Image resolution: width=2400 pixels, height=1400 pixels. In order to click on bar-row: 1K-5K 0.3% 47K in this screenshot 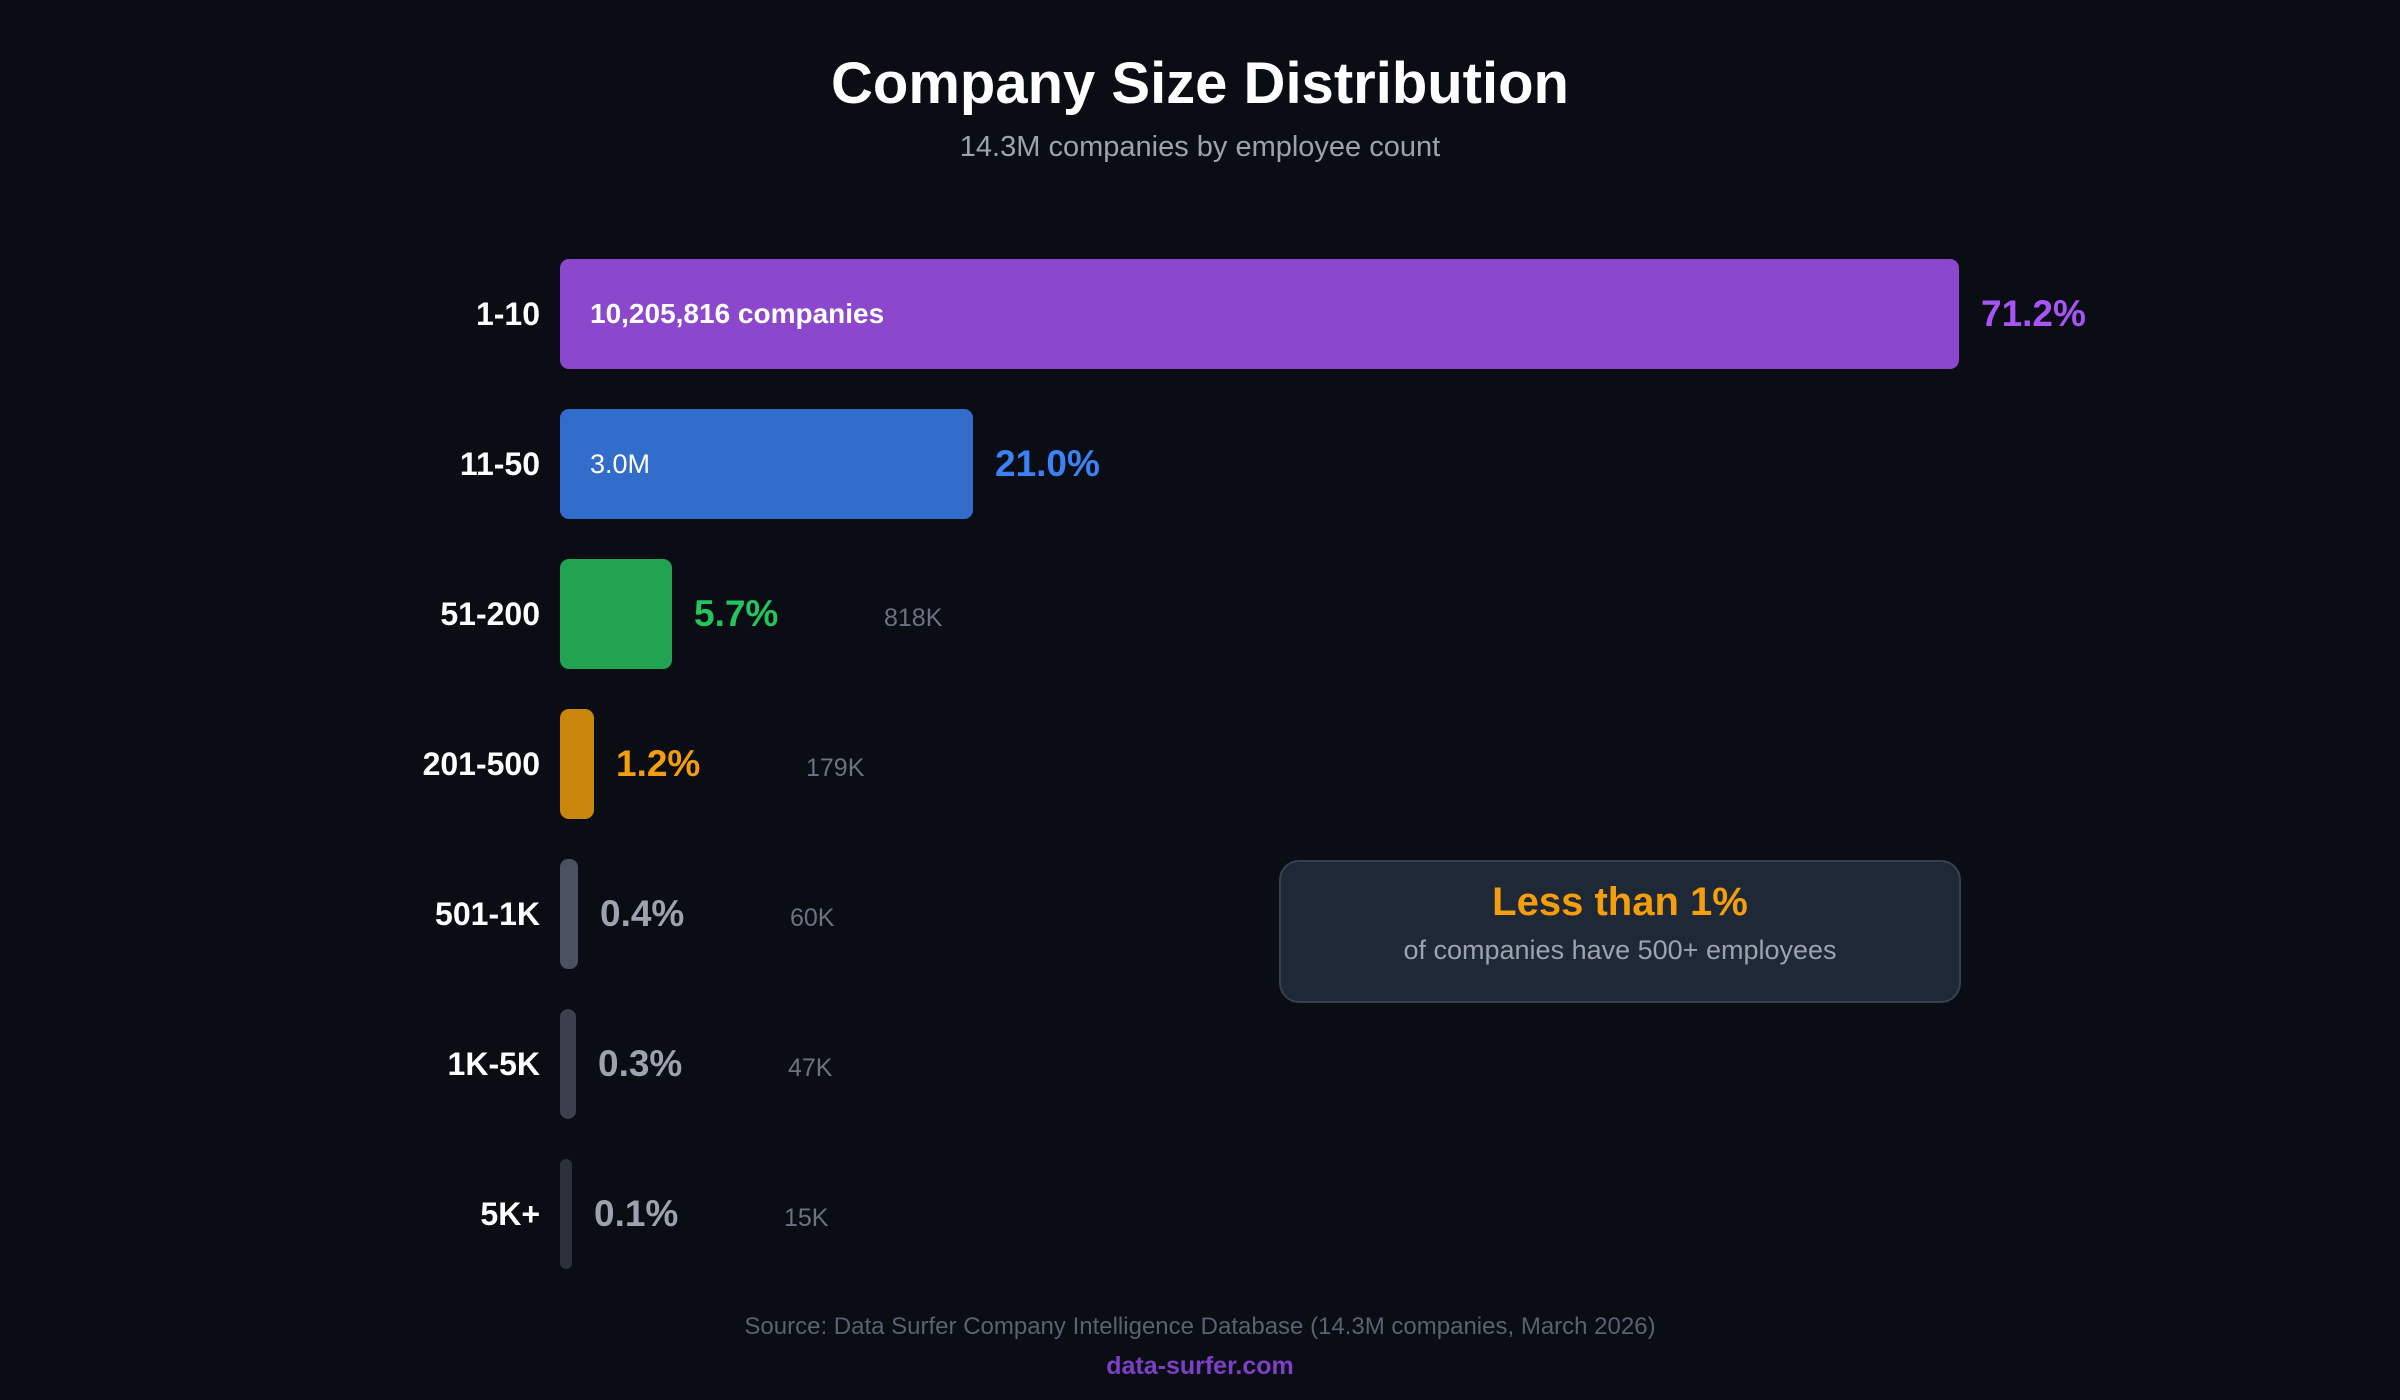, I will do `click(1200, 1064)`.